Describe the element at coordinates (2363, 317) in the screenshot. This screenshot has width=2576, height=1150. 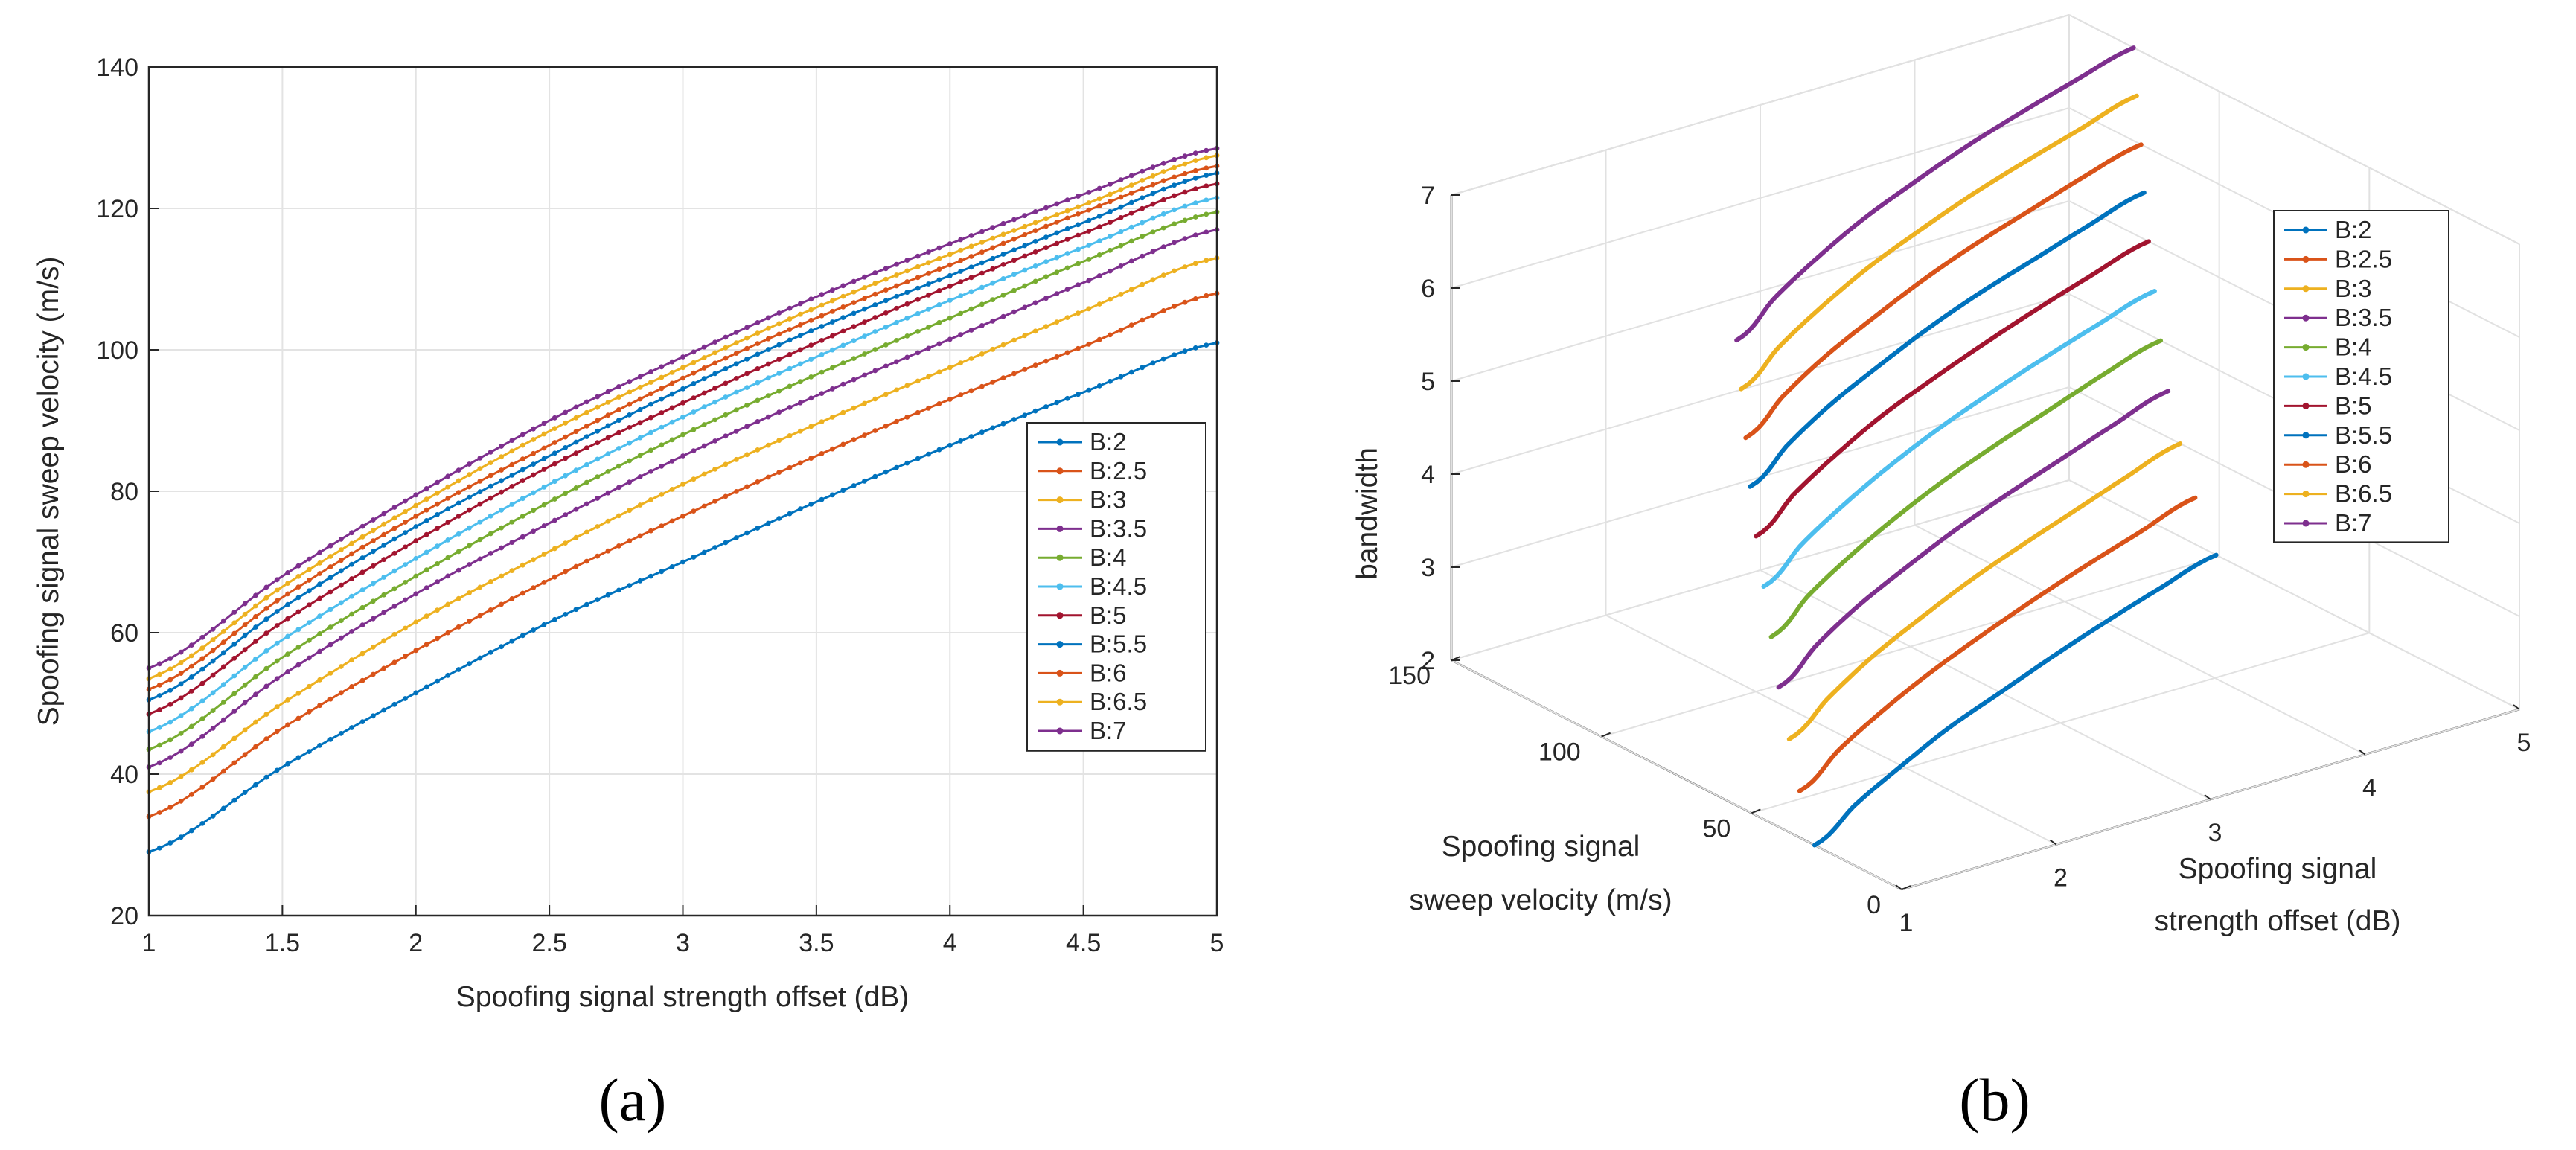
I see `legend-label-b: B:3.5` at that location.